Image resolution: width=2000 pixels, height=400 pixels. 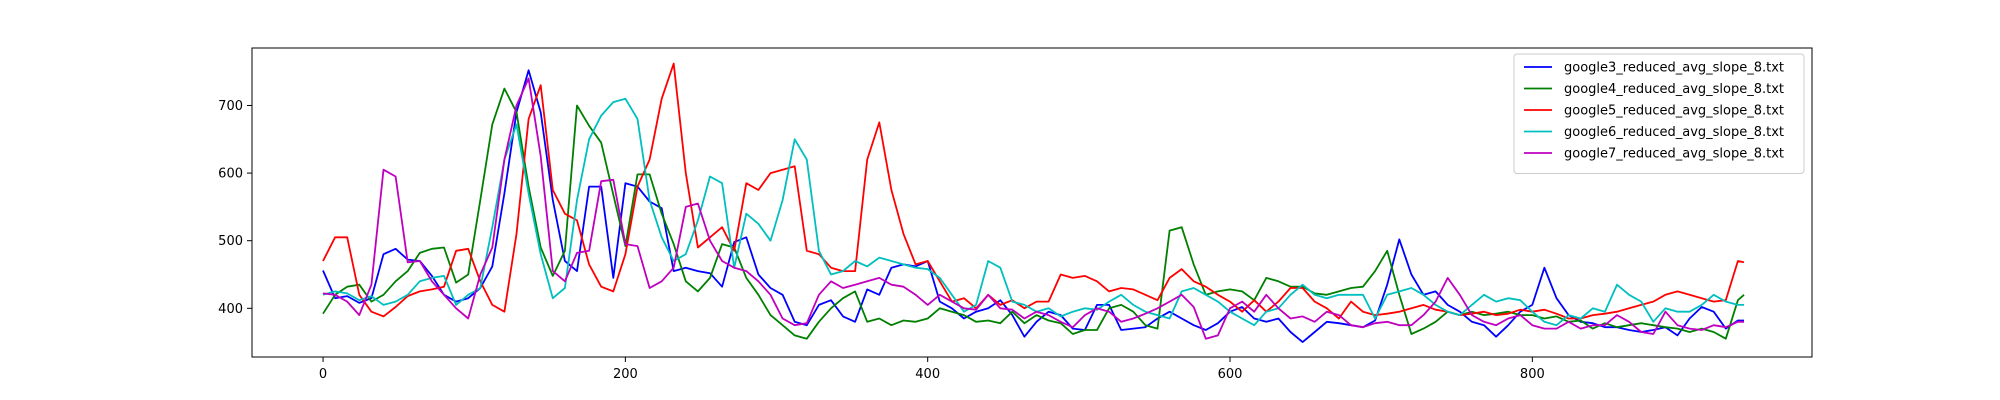 I want to click on x-tick-label: 0, so click(x=323, y=374).